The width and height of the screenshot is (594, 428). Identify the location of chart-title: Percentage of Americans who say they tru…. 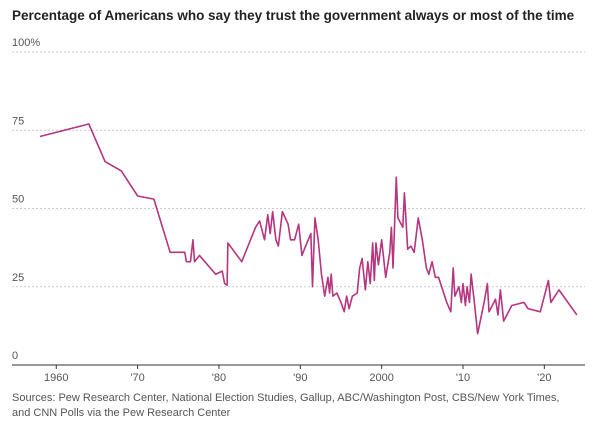
(293, 15).